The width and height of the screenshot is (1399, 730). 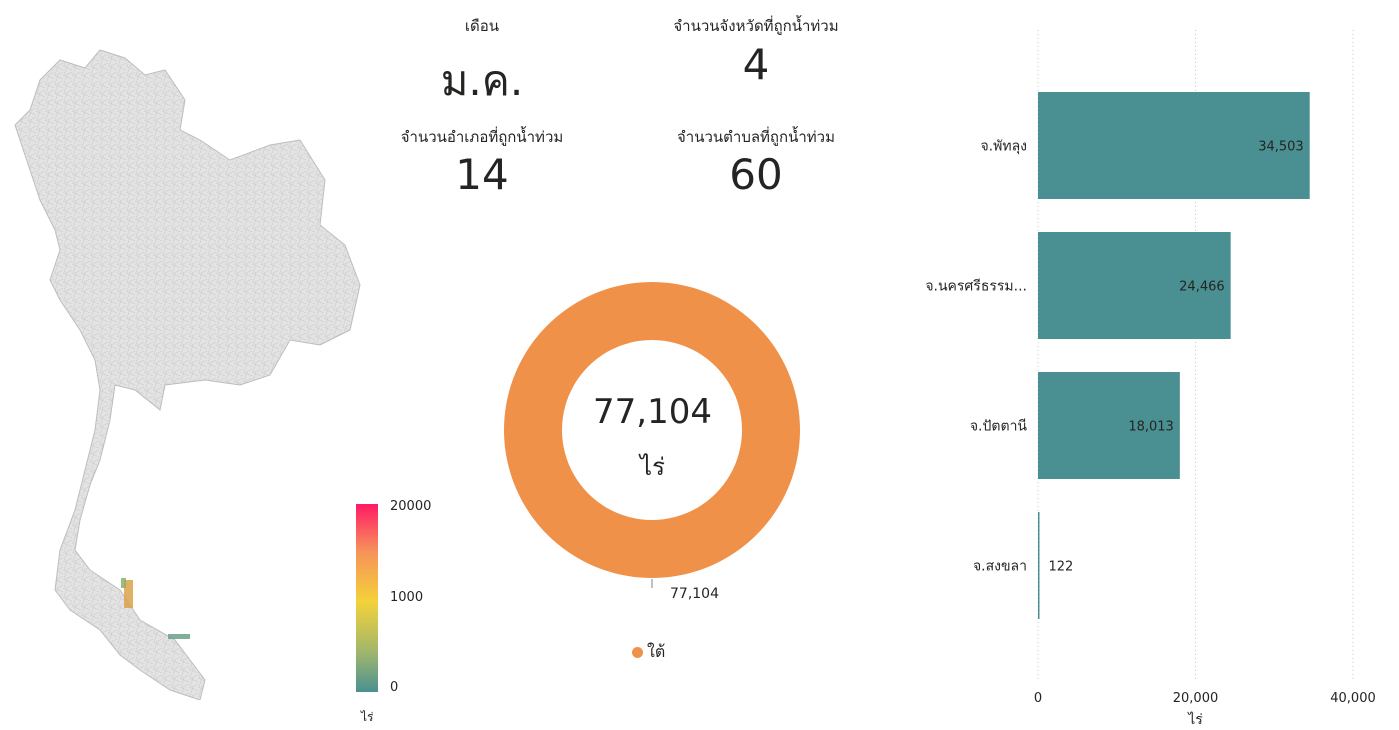 I want to click on legend-max-label: 20000, so click(x=411, y=506).